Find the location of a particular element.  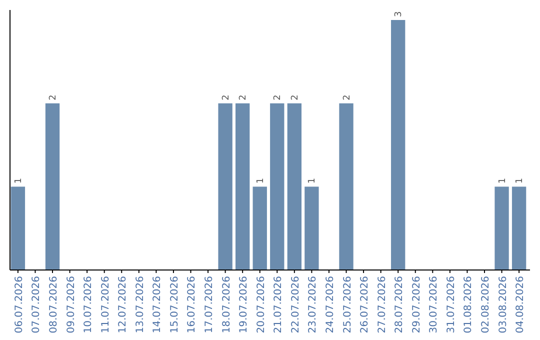

x-tick-label: 04.08.2026 is located at coordinates (520, 305).